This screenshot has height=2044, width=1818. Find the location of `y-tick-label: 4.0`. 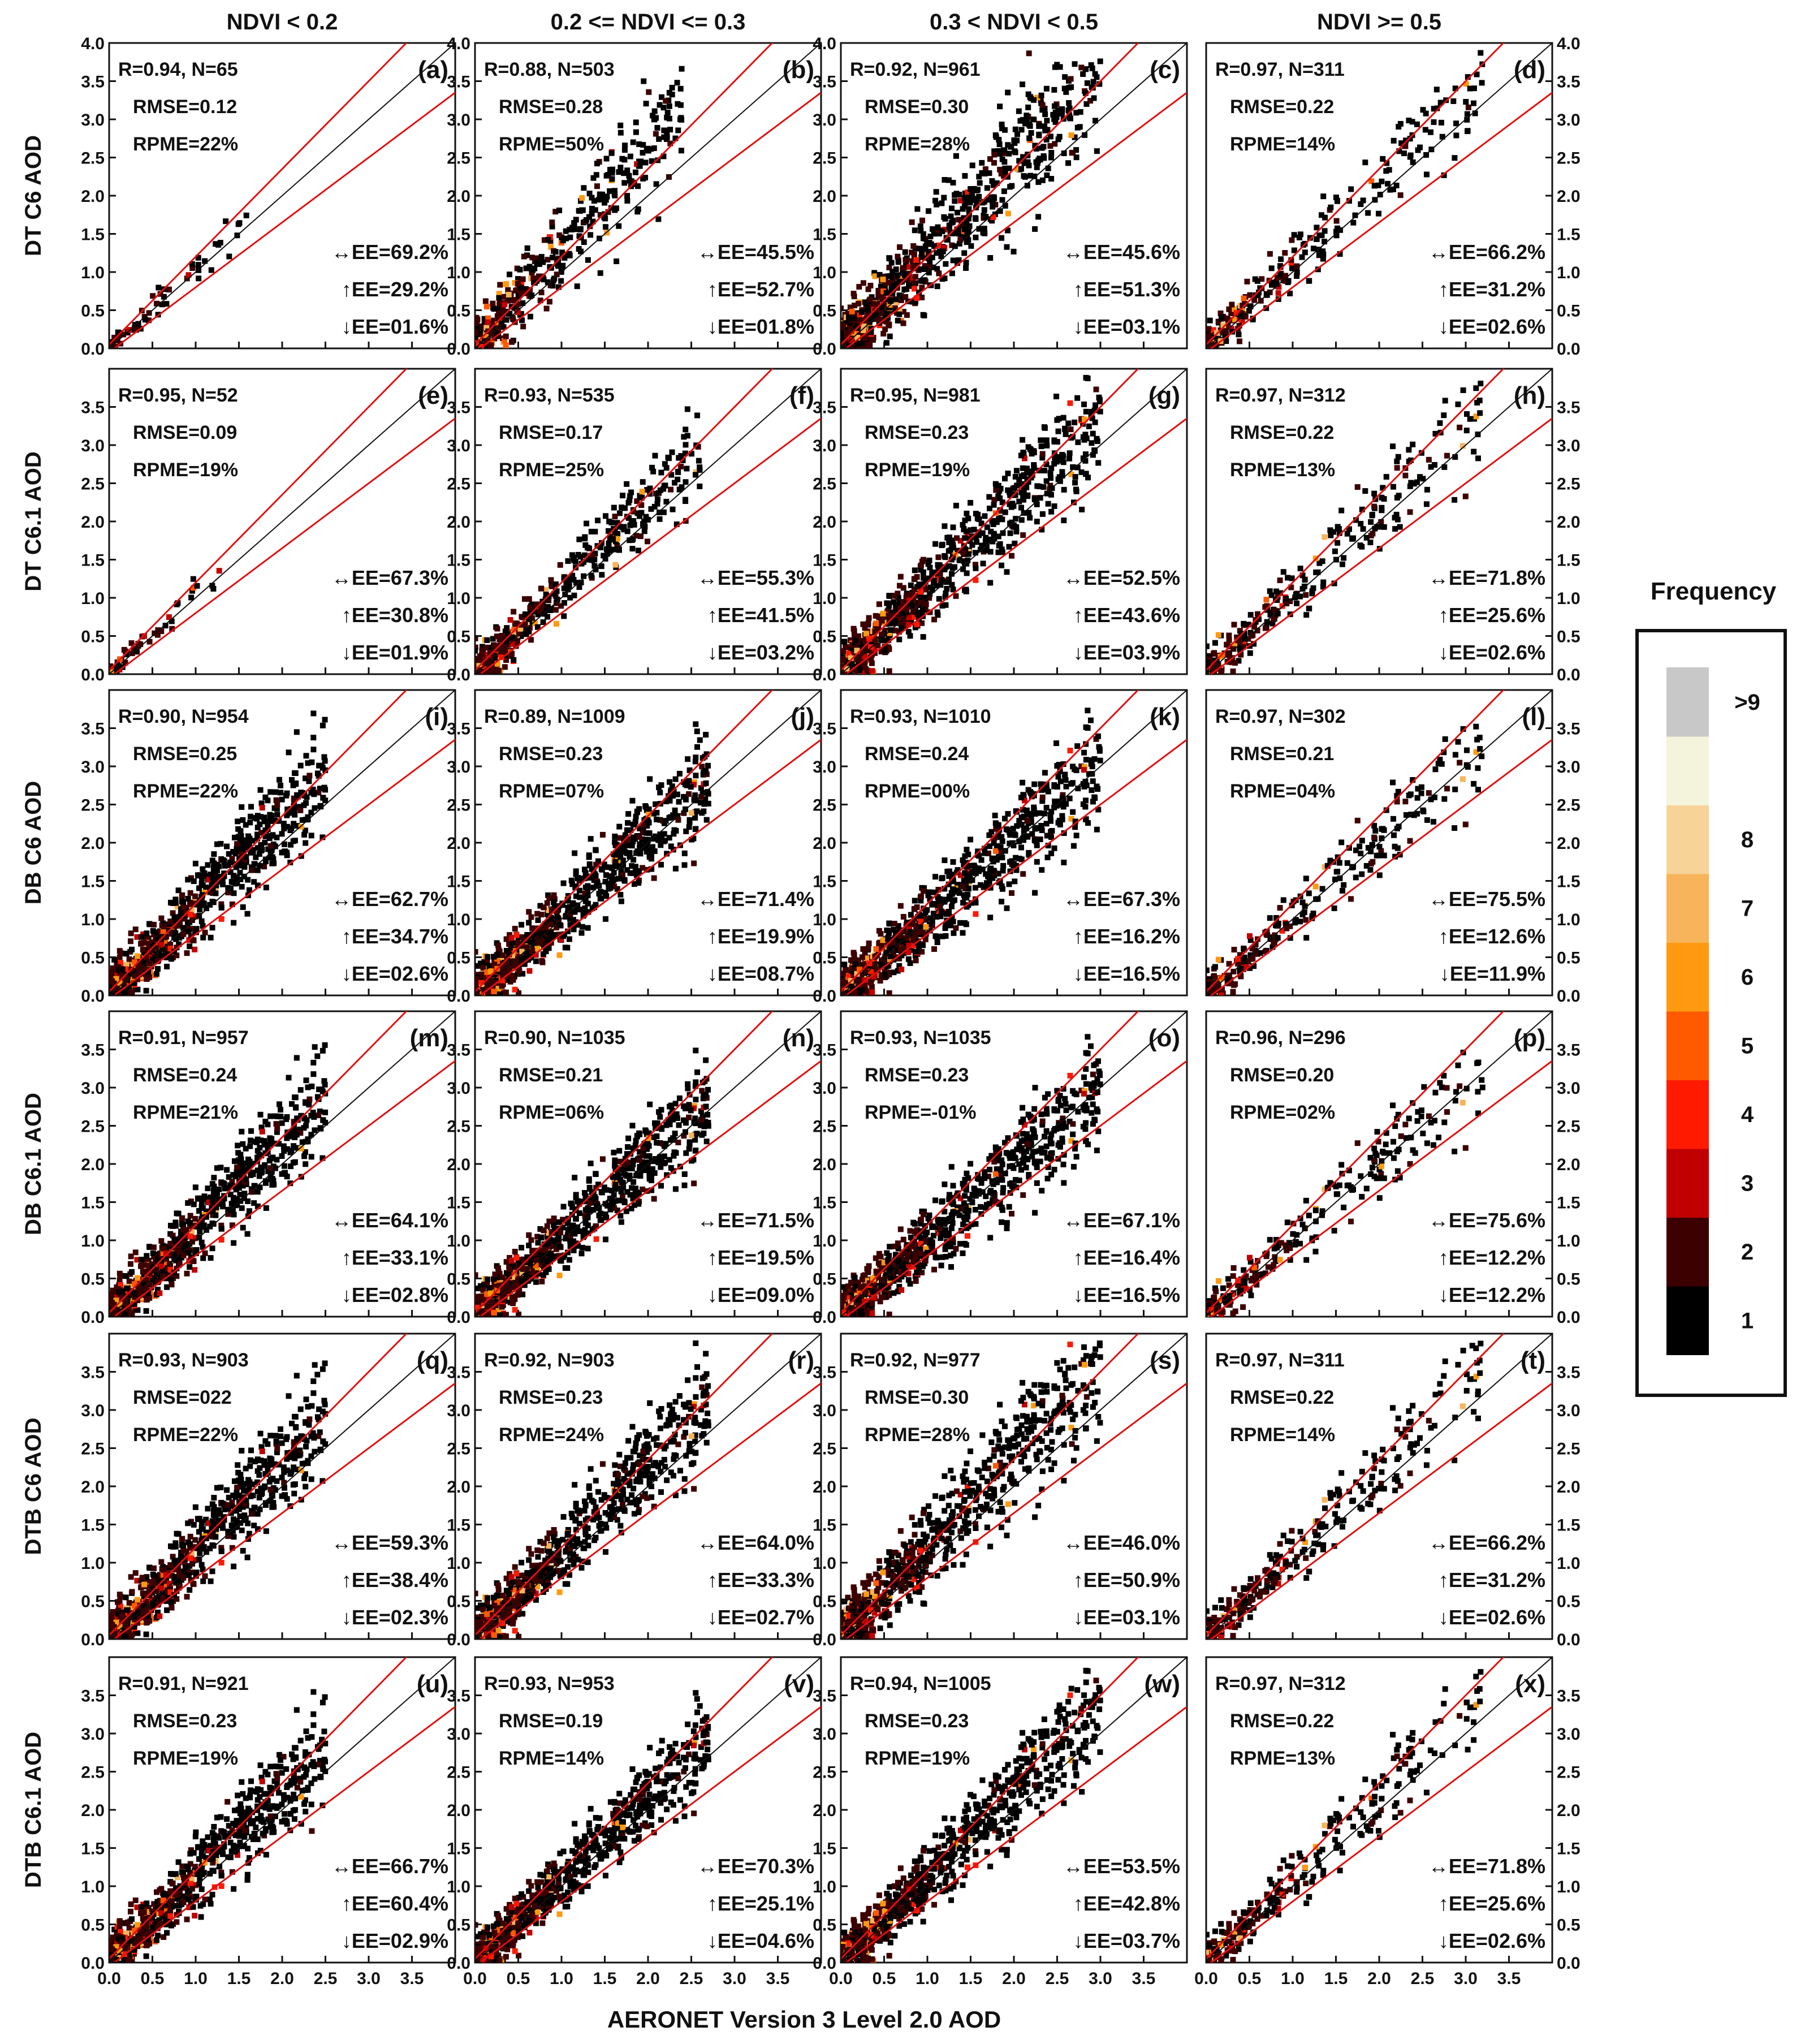

y-tick-label: 4.0 is located at coordinates (458, 44).